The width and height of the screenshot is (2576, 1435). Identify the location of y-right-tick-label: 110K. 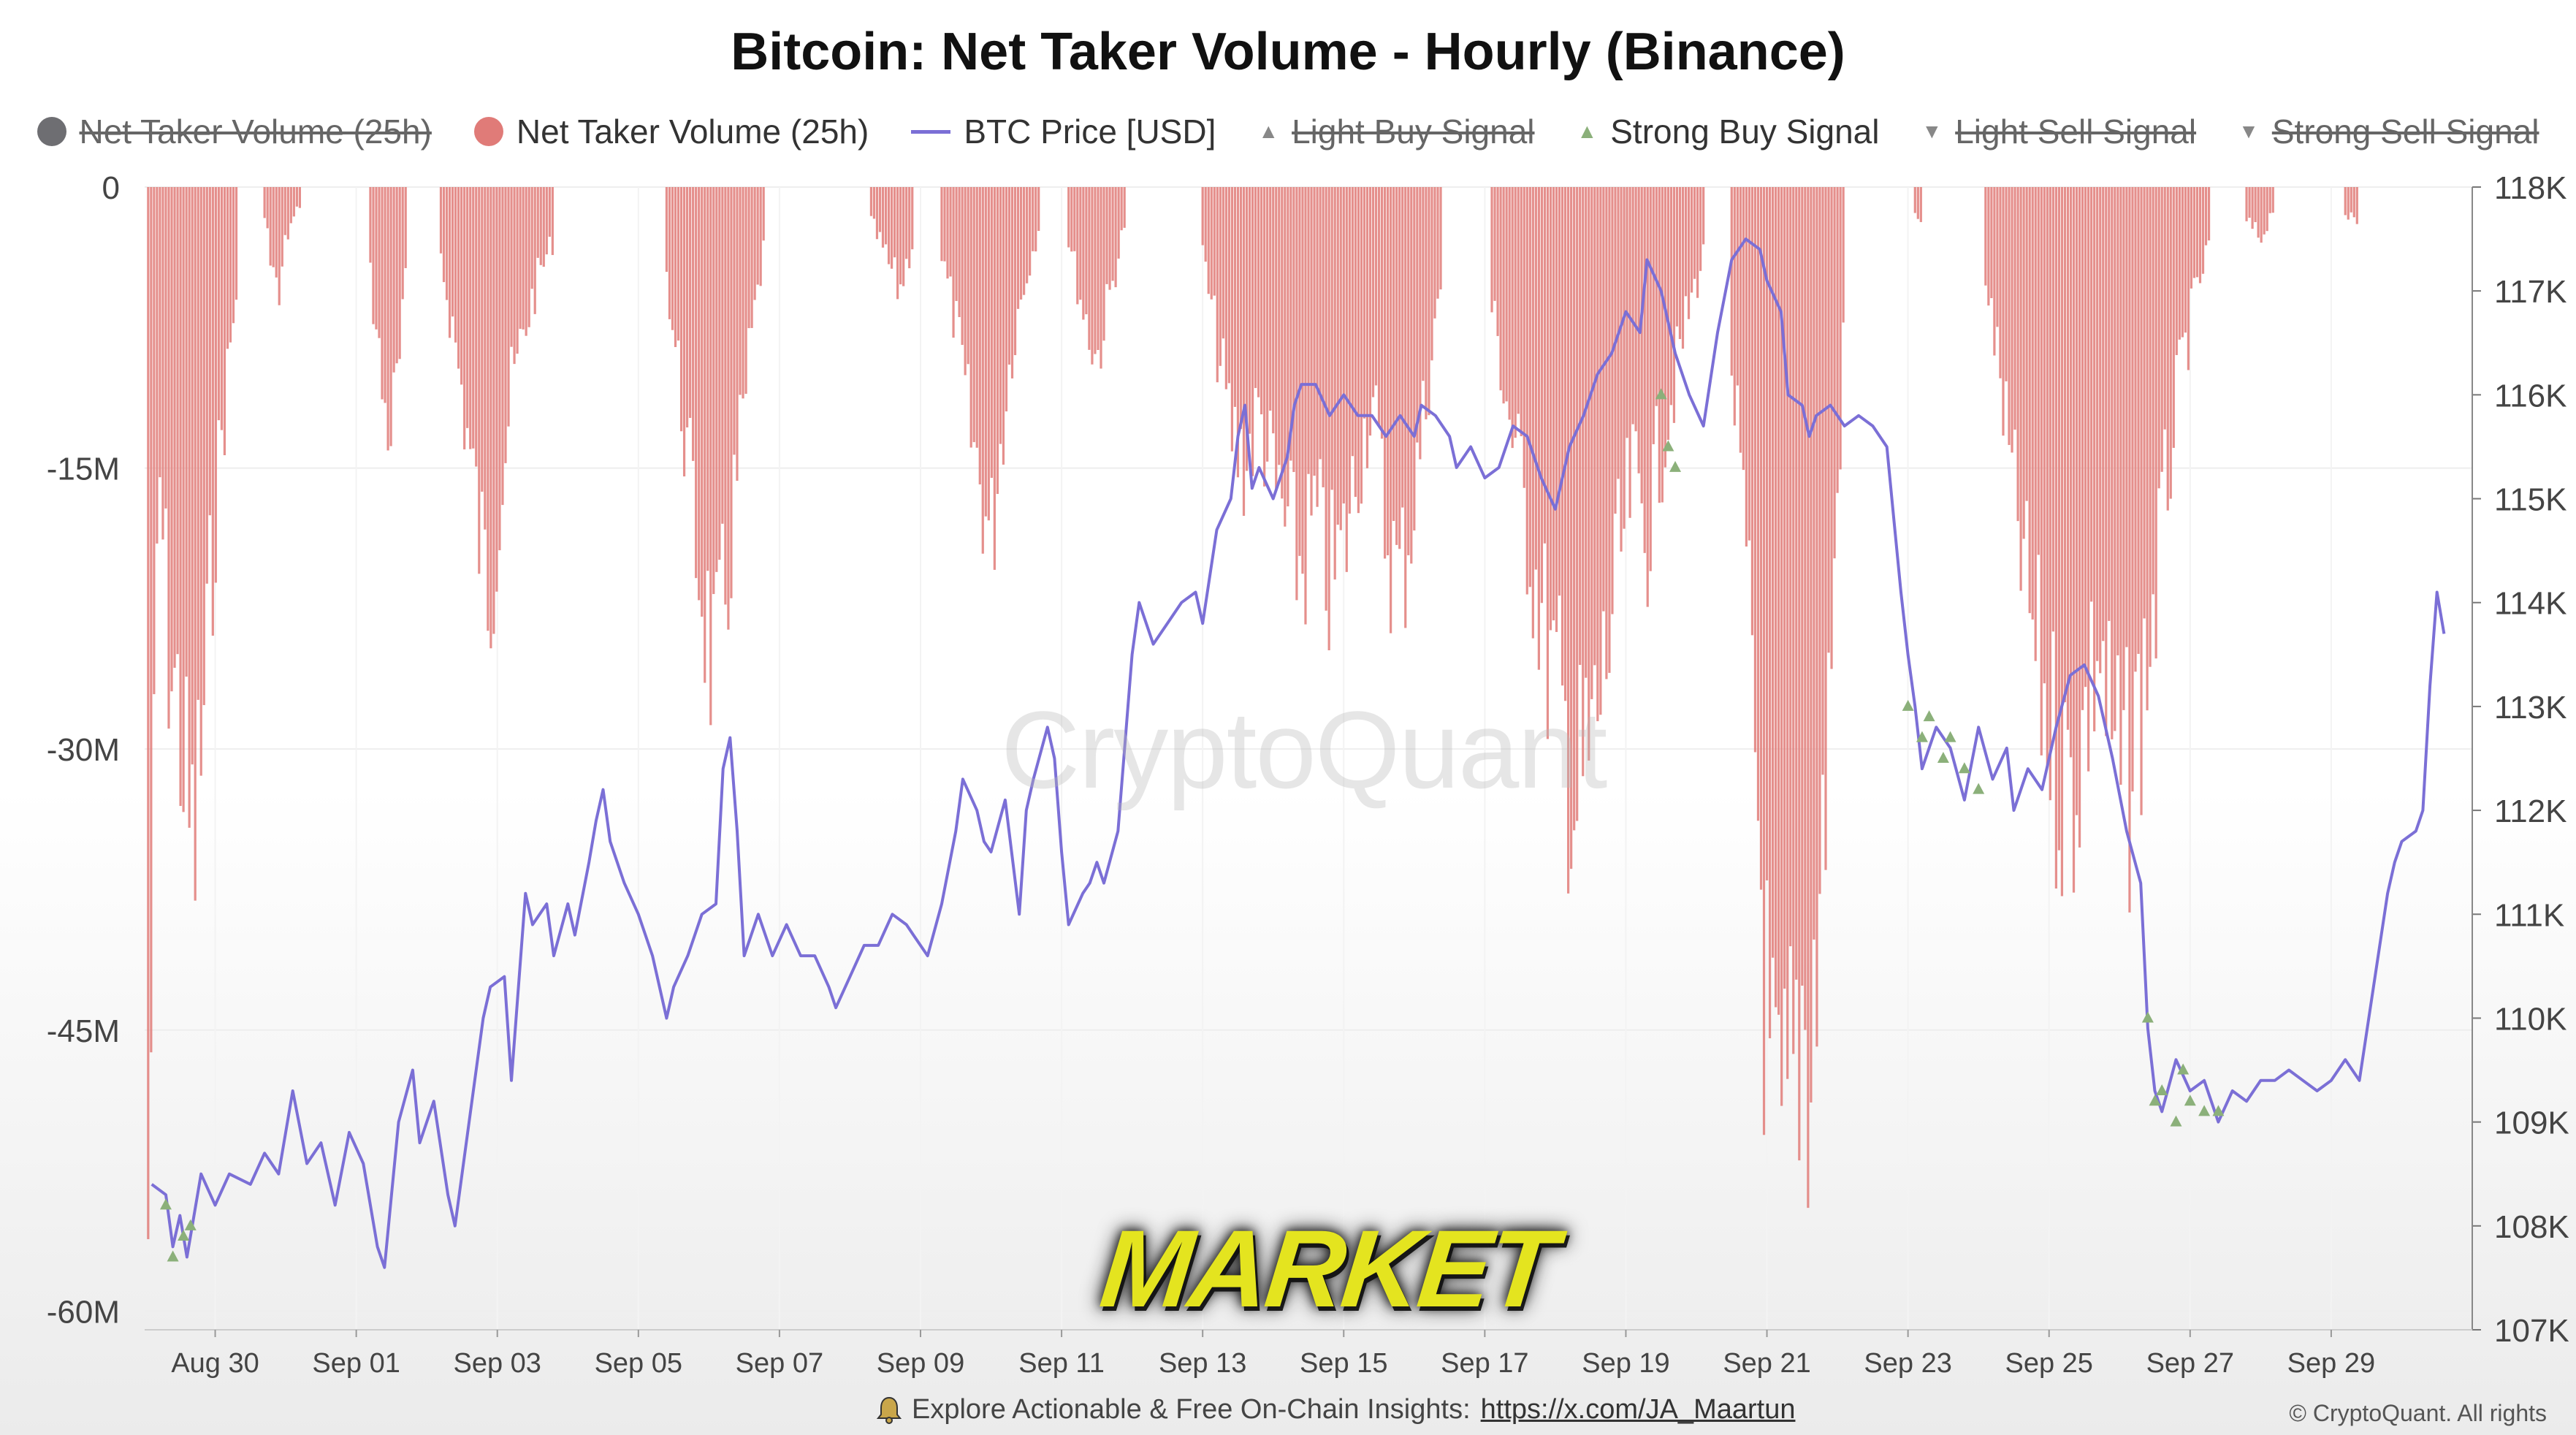
(2531, 1019).